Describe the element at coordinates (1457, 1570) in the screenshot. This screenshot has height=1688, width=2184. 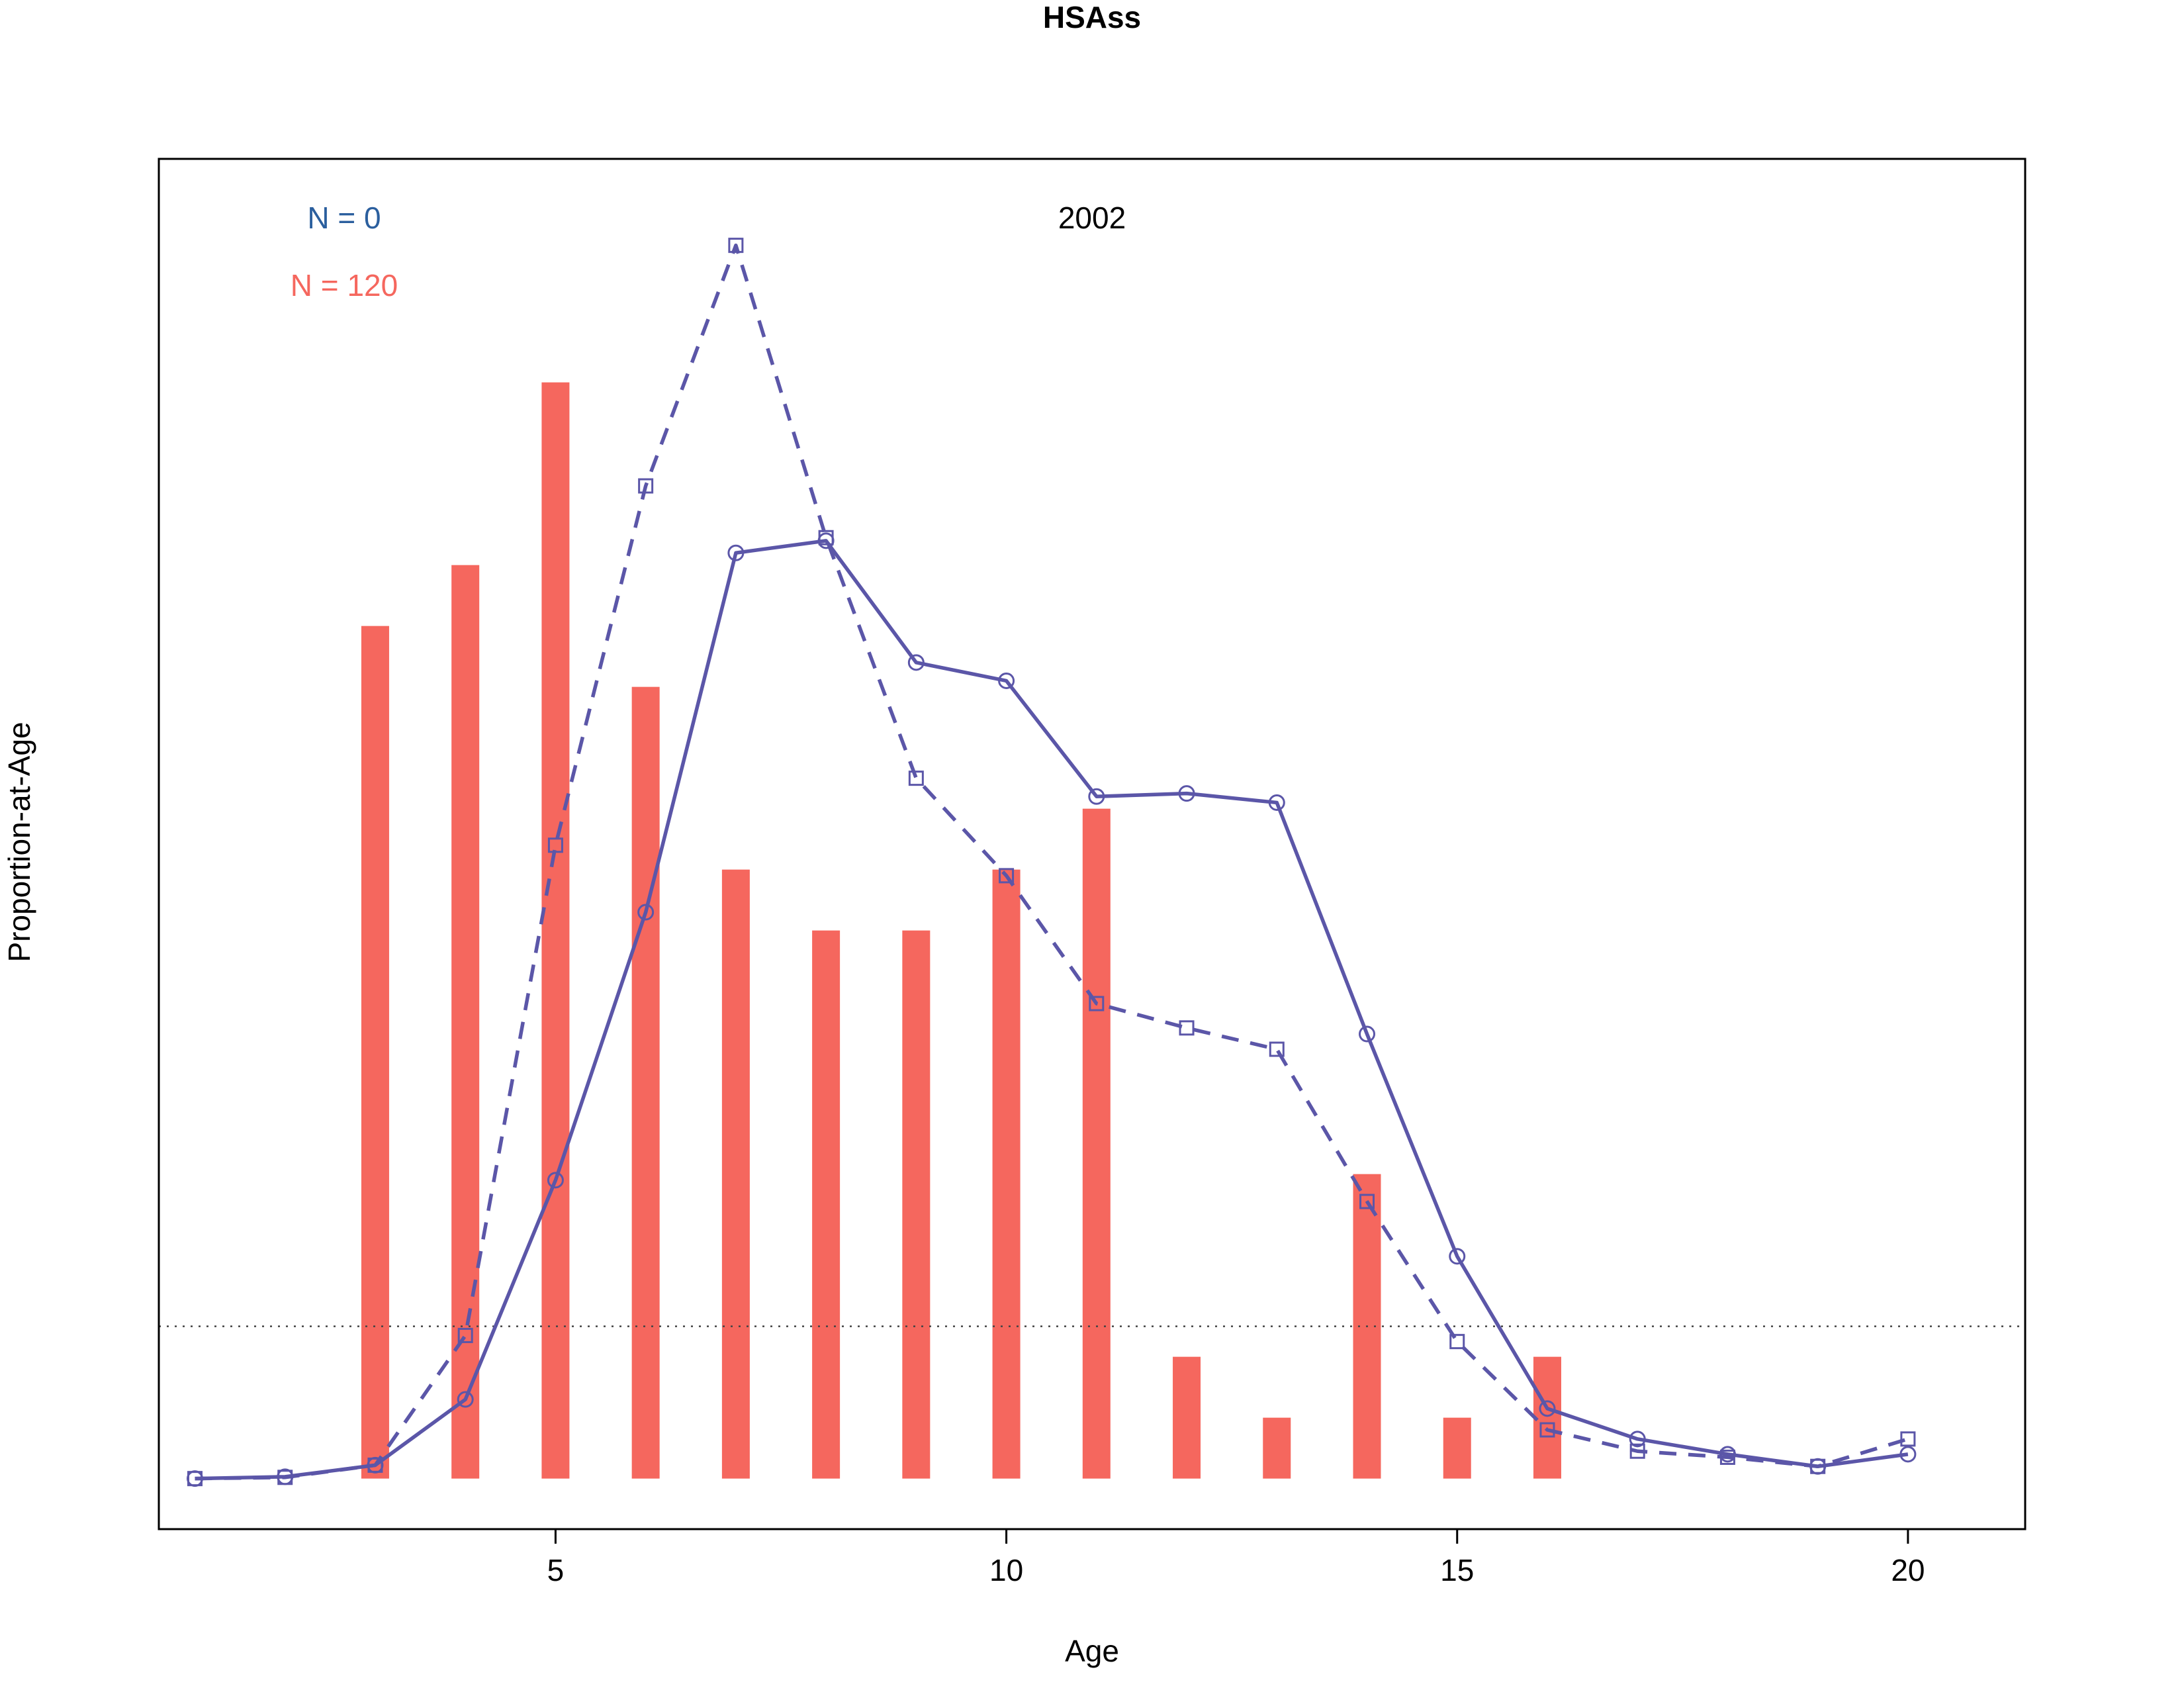
I see `x-tick-label-15: 15` at that location.